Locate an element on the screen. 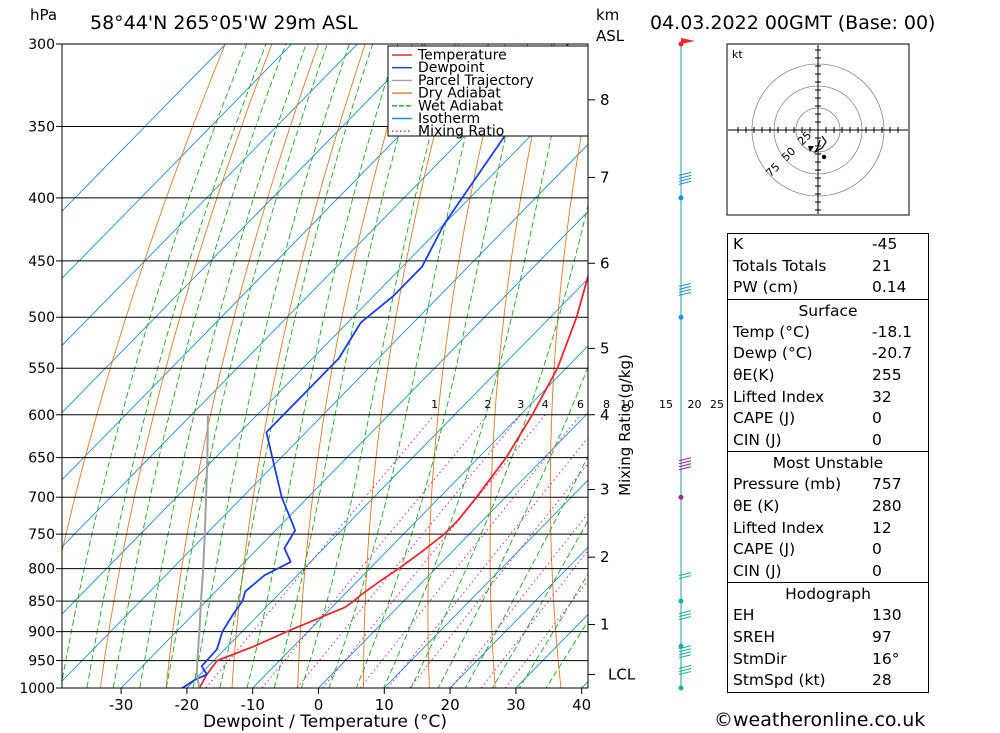 The width and height of the screenshot is (1000, 733). run-title: 04.03.2022 00GMT (Base: 00) is located at coordinates (792, 23).